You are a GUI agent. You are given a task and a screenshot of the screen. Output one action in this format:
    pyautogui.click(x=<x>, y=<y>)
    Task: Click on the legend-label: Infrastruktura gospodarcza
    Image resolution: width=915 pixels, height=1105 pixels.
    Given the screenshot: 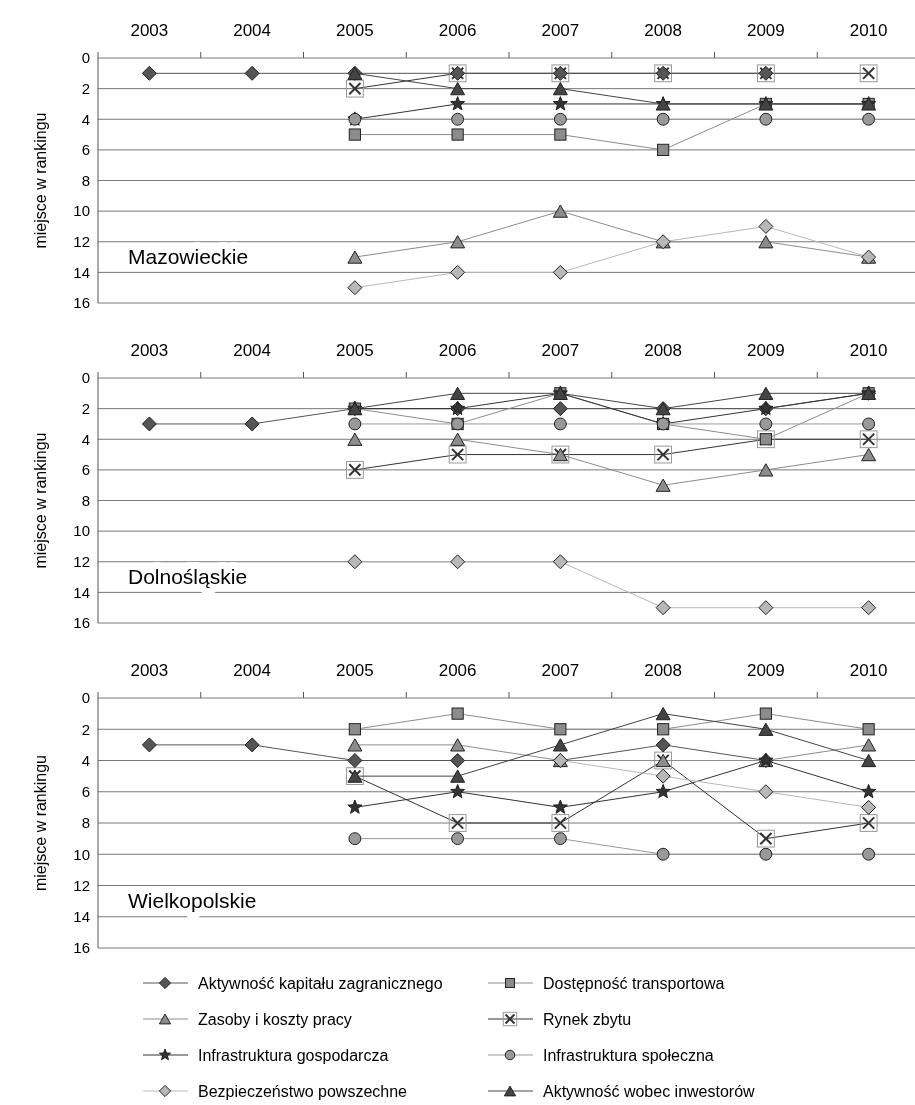 What is the action you would take?
    pyautogui.click(x=293, y=1055)
    